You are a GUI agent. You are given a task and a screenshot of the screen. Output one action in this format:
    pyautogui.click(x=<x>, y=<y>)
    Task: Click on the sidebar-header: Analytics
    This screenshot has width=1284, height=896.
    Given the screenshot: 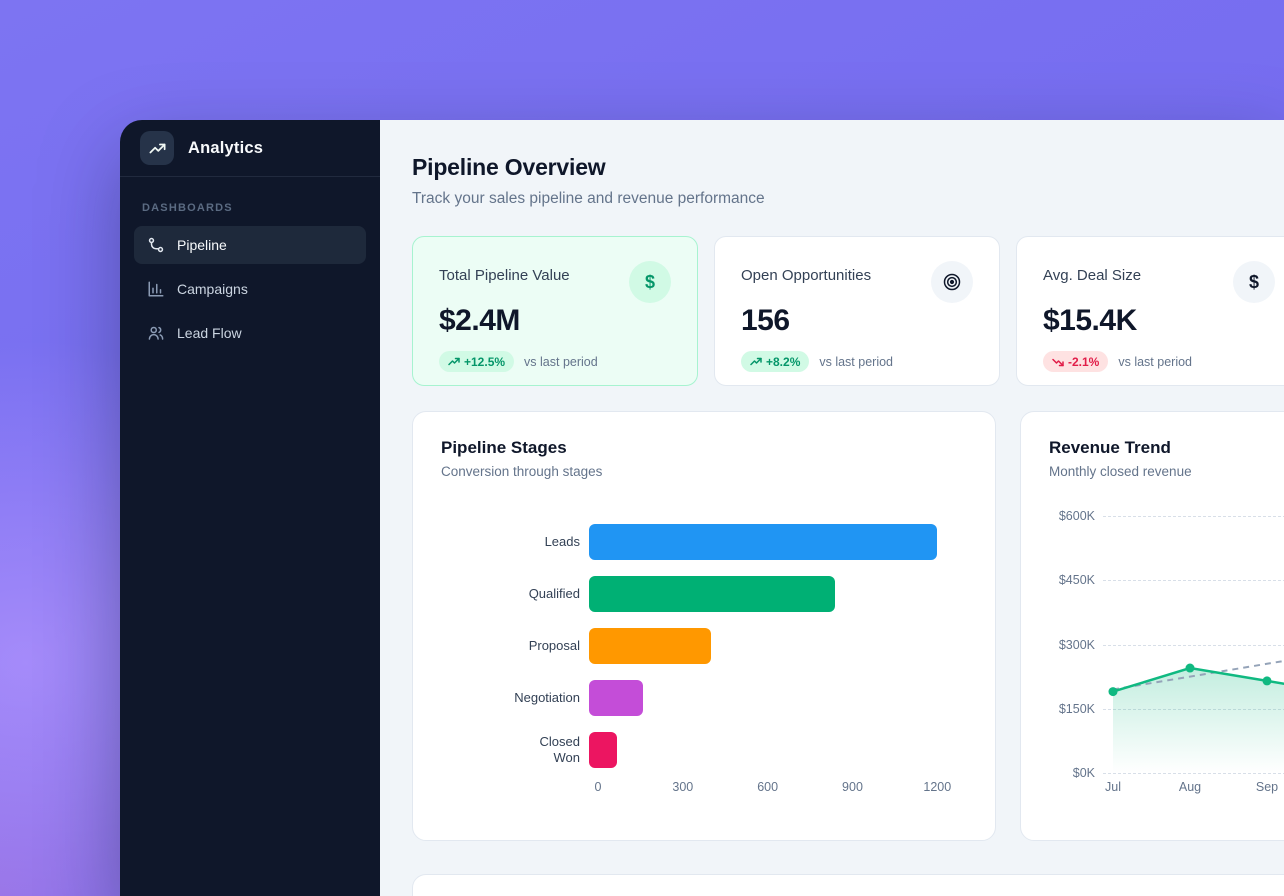 What is the action you would take?
    pyautogui.click(x=250, y=148)
    